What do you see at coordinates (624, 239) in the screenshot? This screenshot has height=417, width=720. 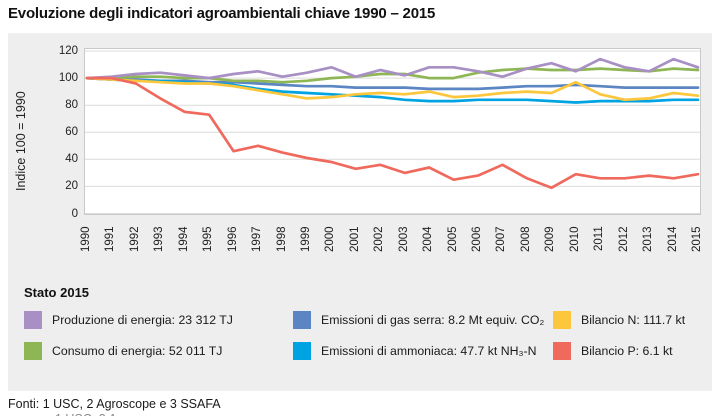 I see `x-axis-tick-label: 2012` at bounding box center [624, 239].